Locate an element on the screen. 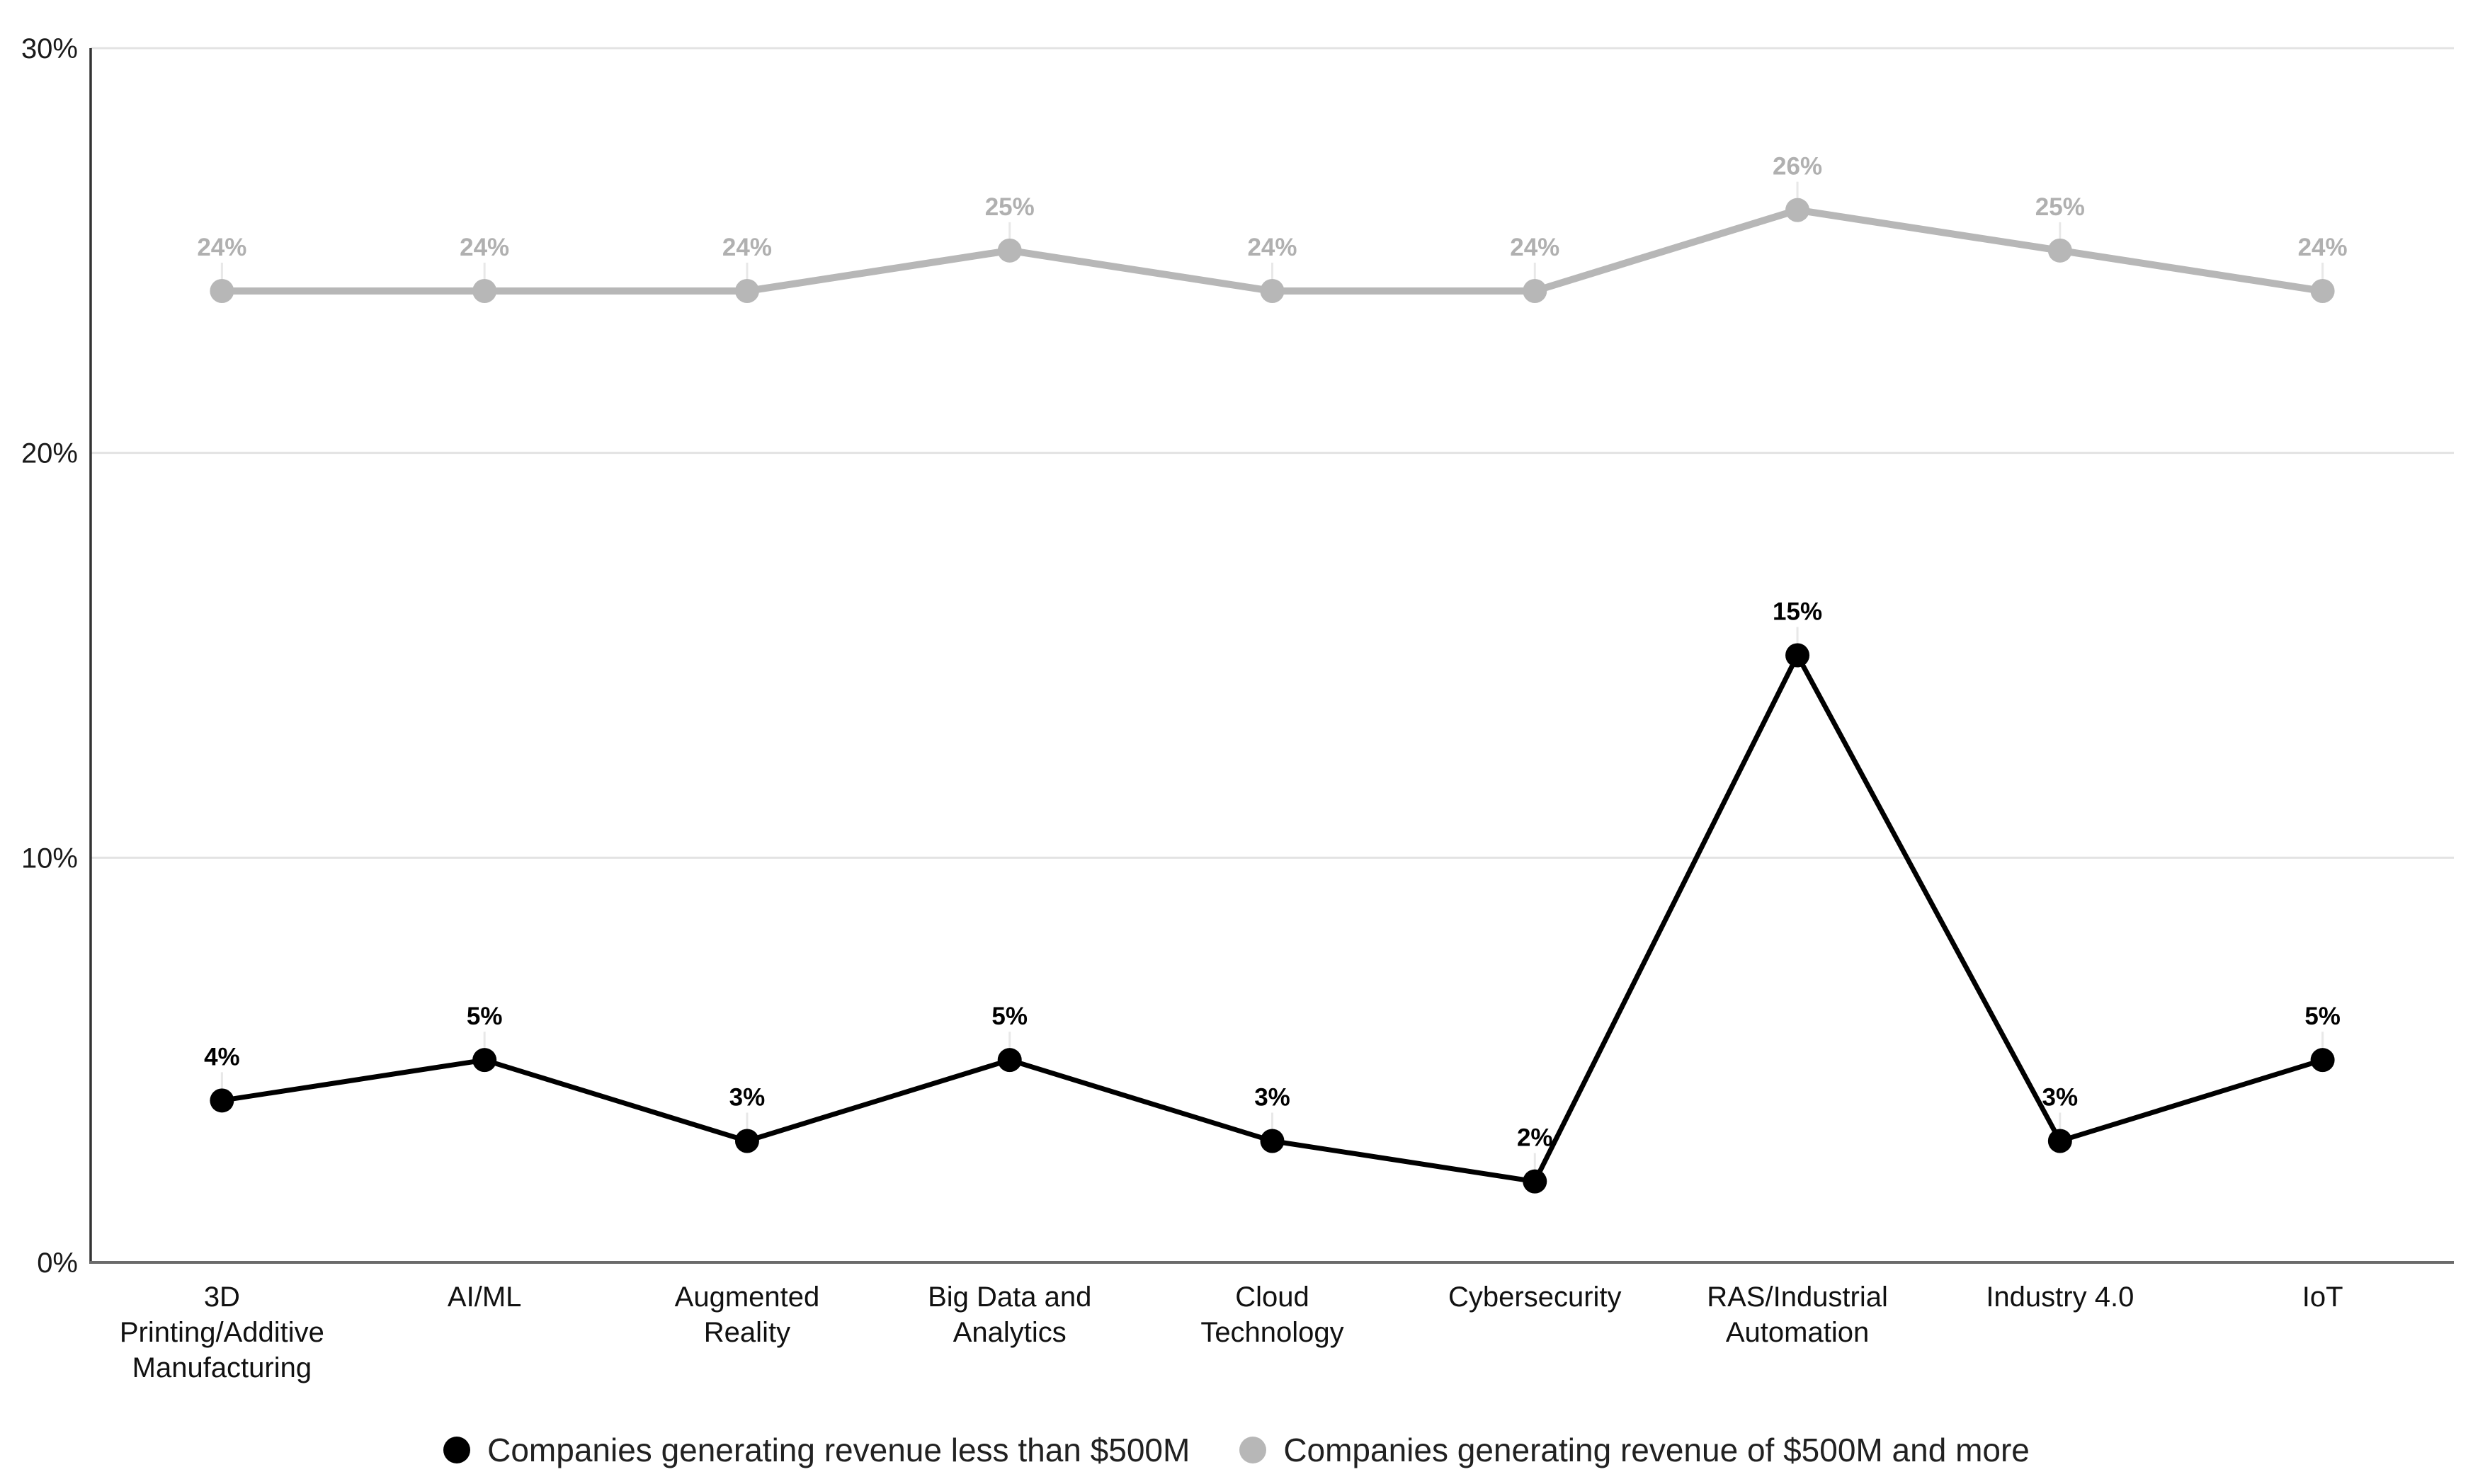 This screenshot has width=2473, height=1484. x-category-label: RAS/Industrial Automation is located at coordinates (1797, 1315).